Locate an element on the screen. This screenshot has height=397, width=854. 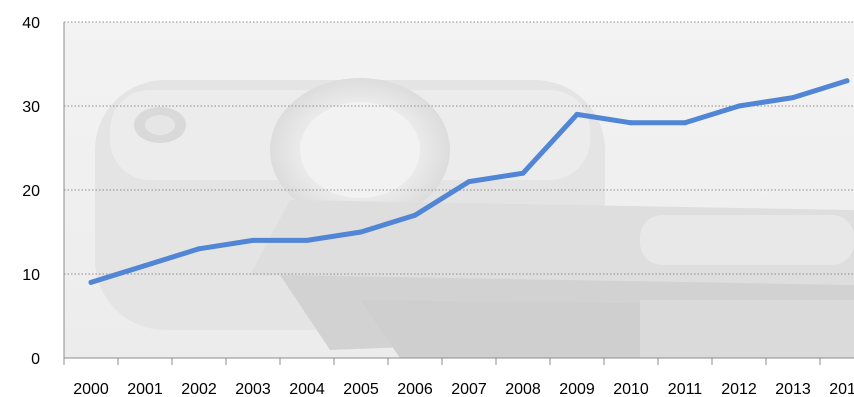
data-point-2013 is located at coordinates (793, 98).